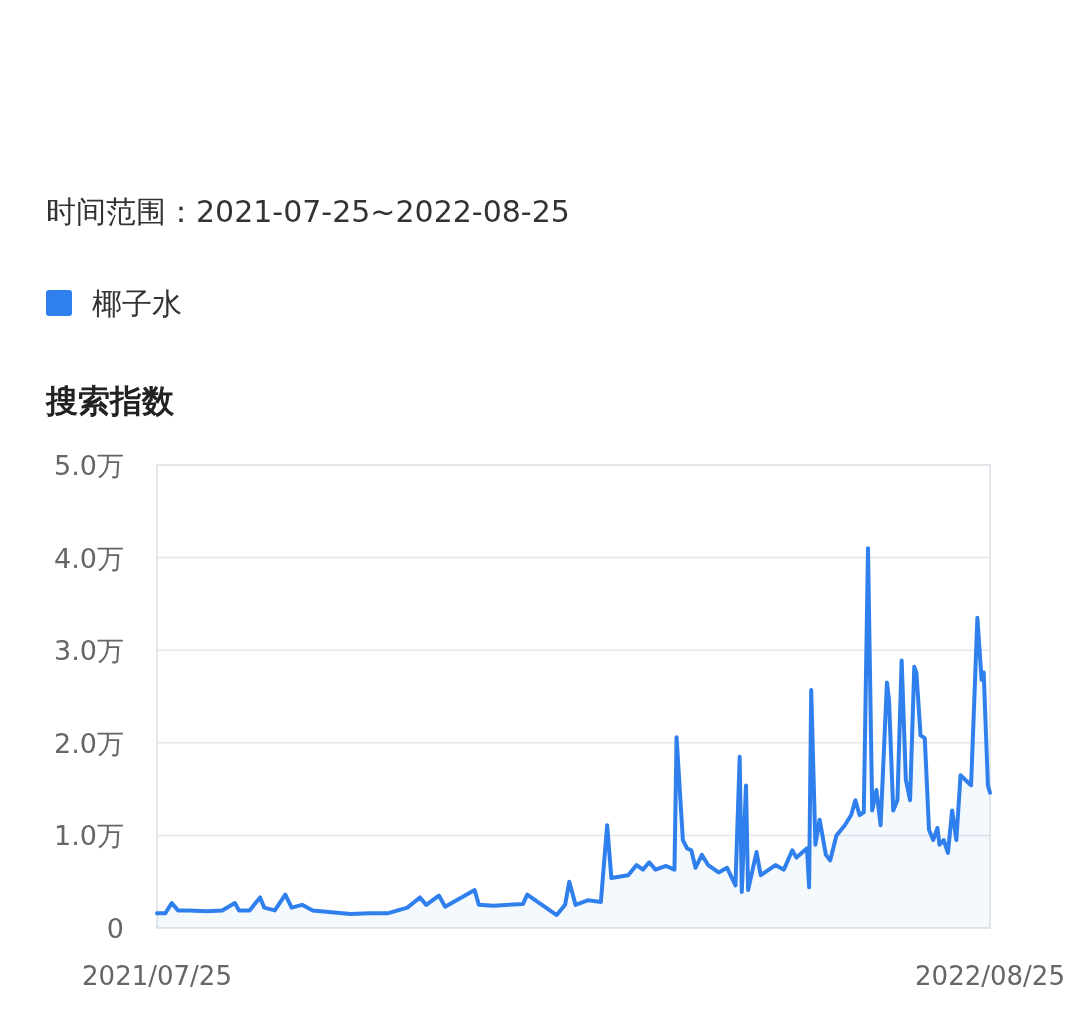  What do you see at coordinates (89, 743) in the screenshot?
I see `y-tick-label: 2.0万` at bounding box center [89, 743].